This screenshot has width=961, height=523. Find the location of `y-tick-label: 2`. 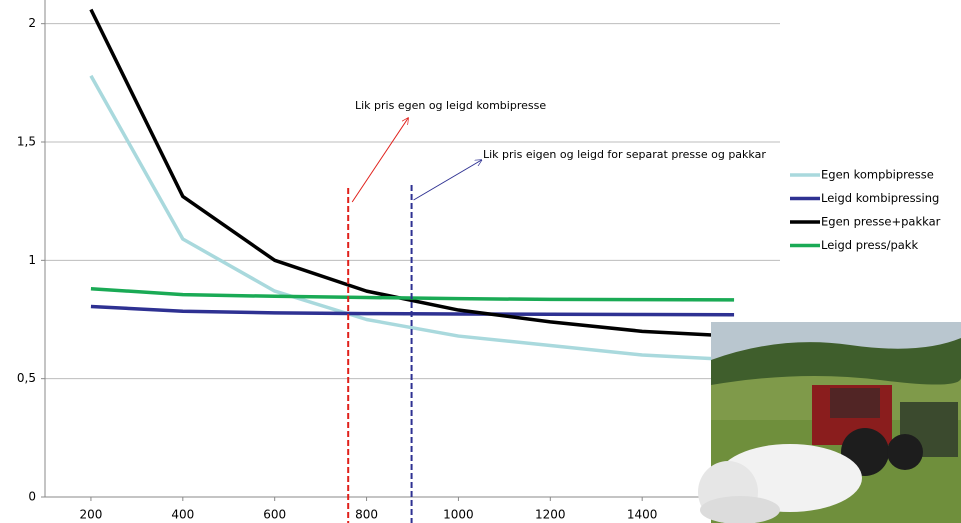

y-tick-label: 2 is located at coordinates (32, 23).